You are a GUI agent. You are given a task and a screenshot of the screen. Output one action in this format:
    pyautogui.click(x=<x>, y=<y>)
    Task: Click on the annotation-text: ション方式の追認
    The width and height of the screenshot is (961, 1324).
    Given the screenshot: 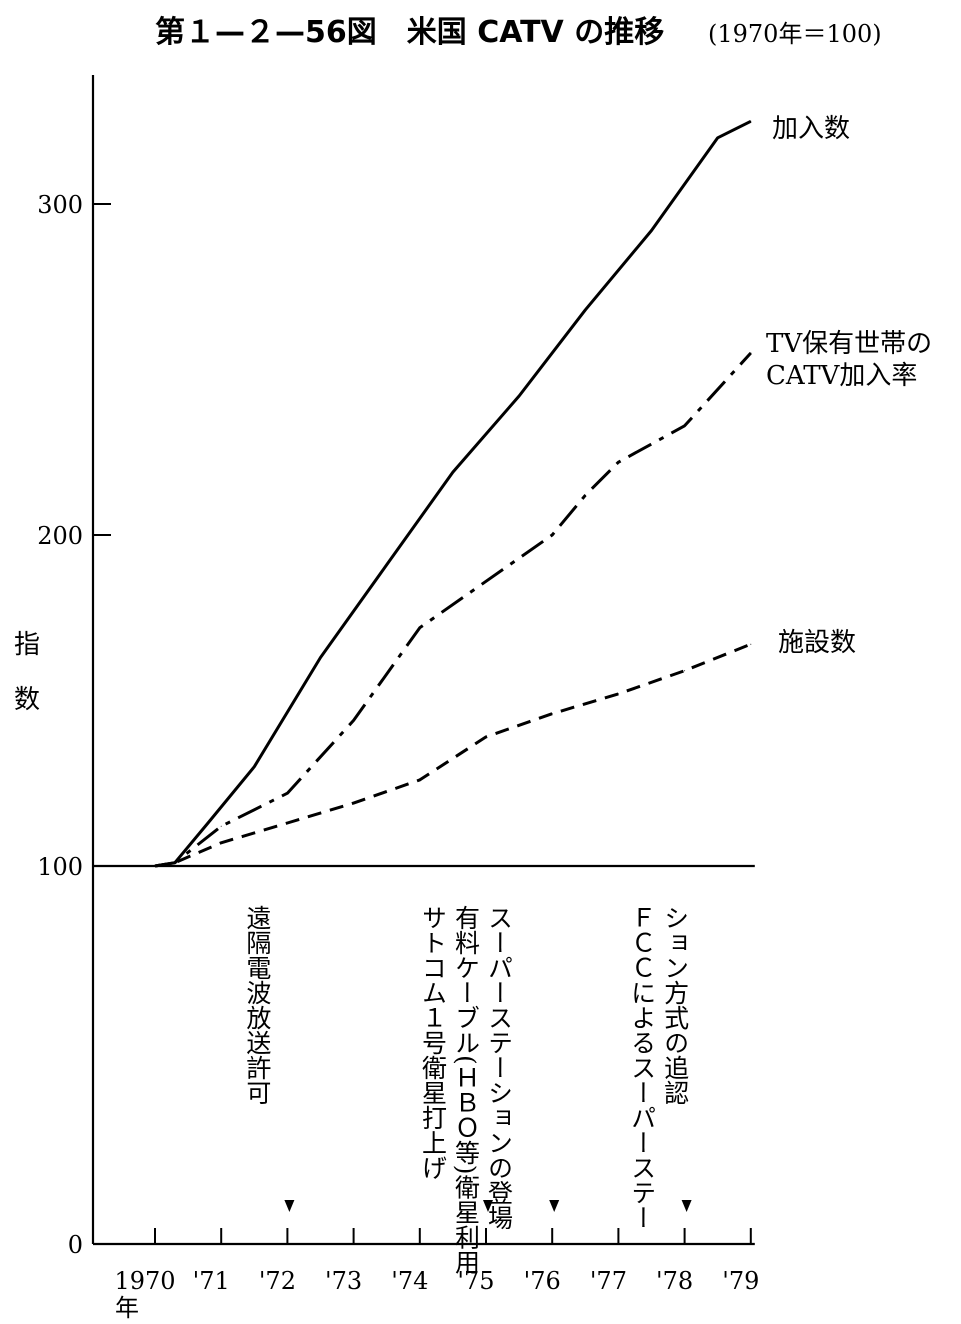 What is the action you would take?
    pyautogui.click(x=675, y=1005)
    